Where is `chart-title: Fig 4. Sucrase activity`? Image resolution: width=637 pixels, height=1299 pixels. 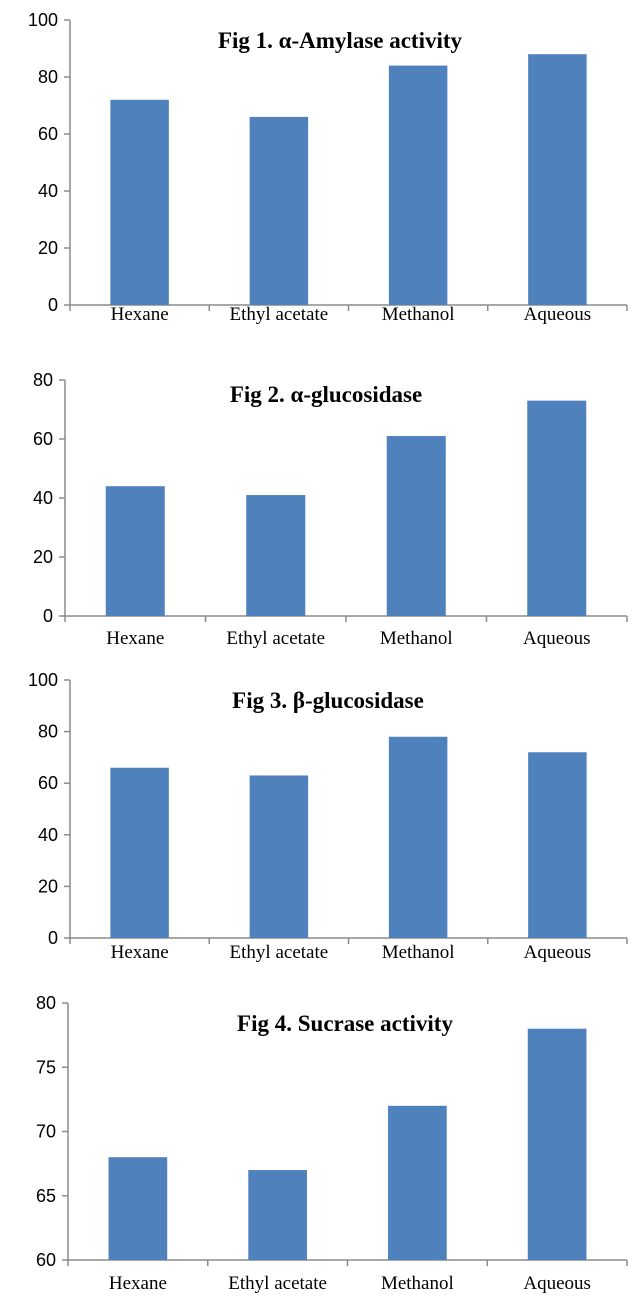
chart-title: Fig 4. Sucrase activity is located at coordinates (345, 1023).